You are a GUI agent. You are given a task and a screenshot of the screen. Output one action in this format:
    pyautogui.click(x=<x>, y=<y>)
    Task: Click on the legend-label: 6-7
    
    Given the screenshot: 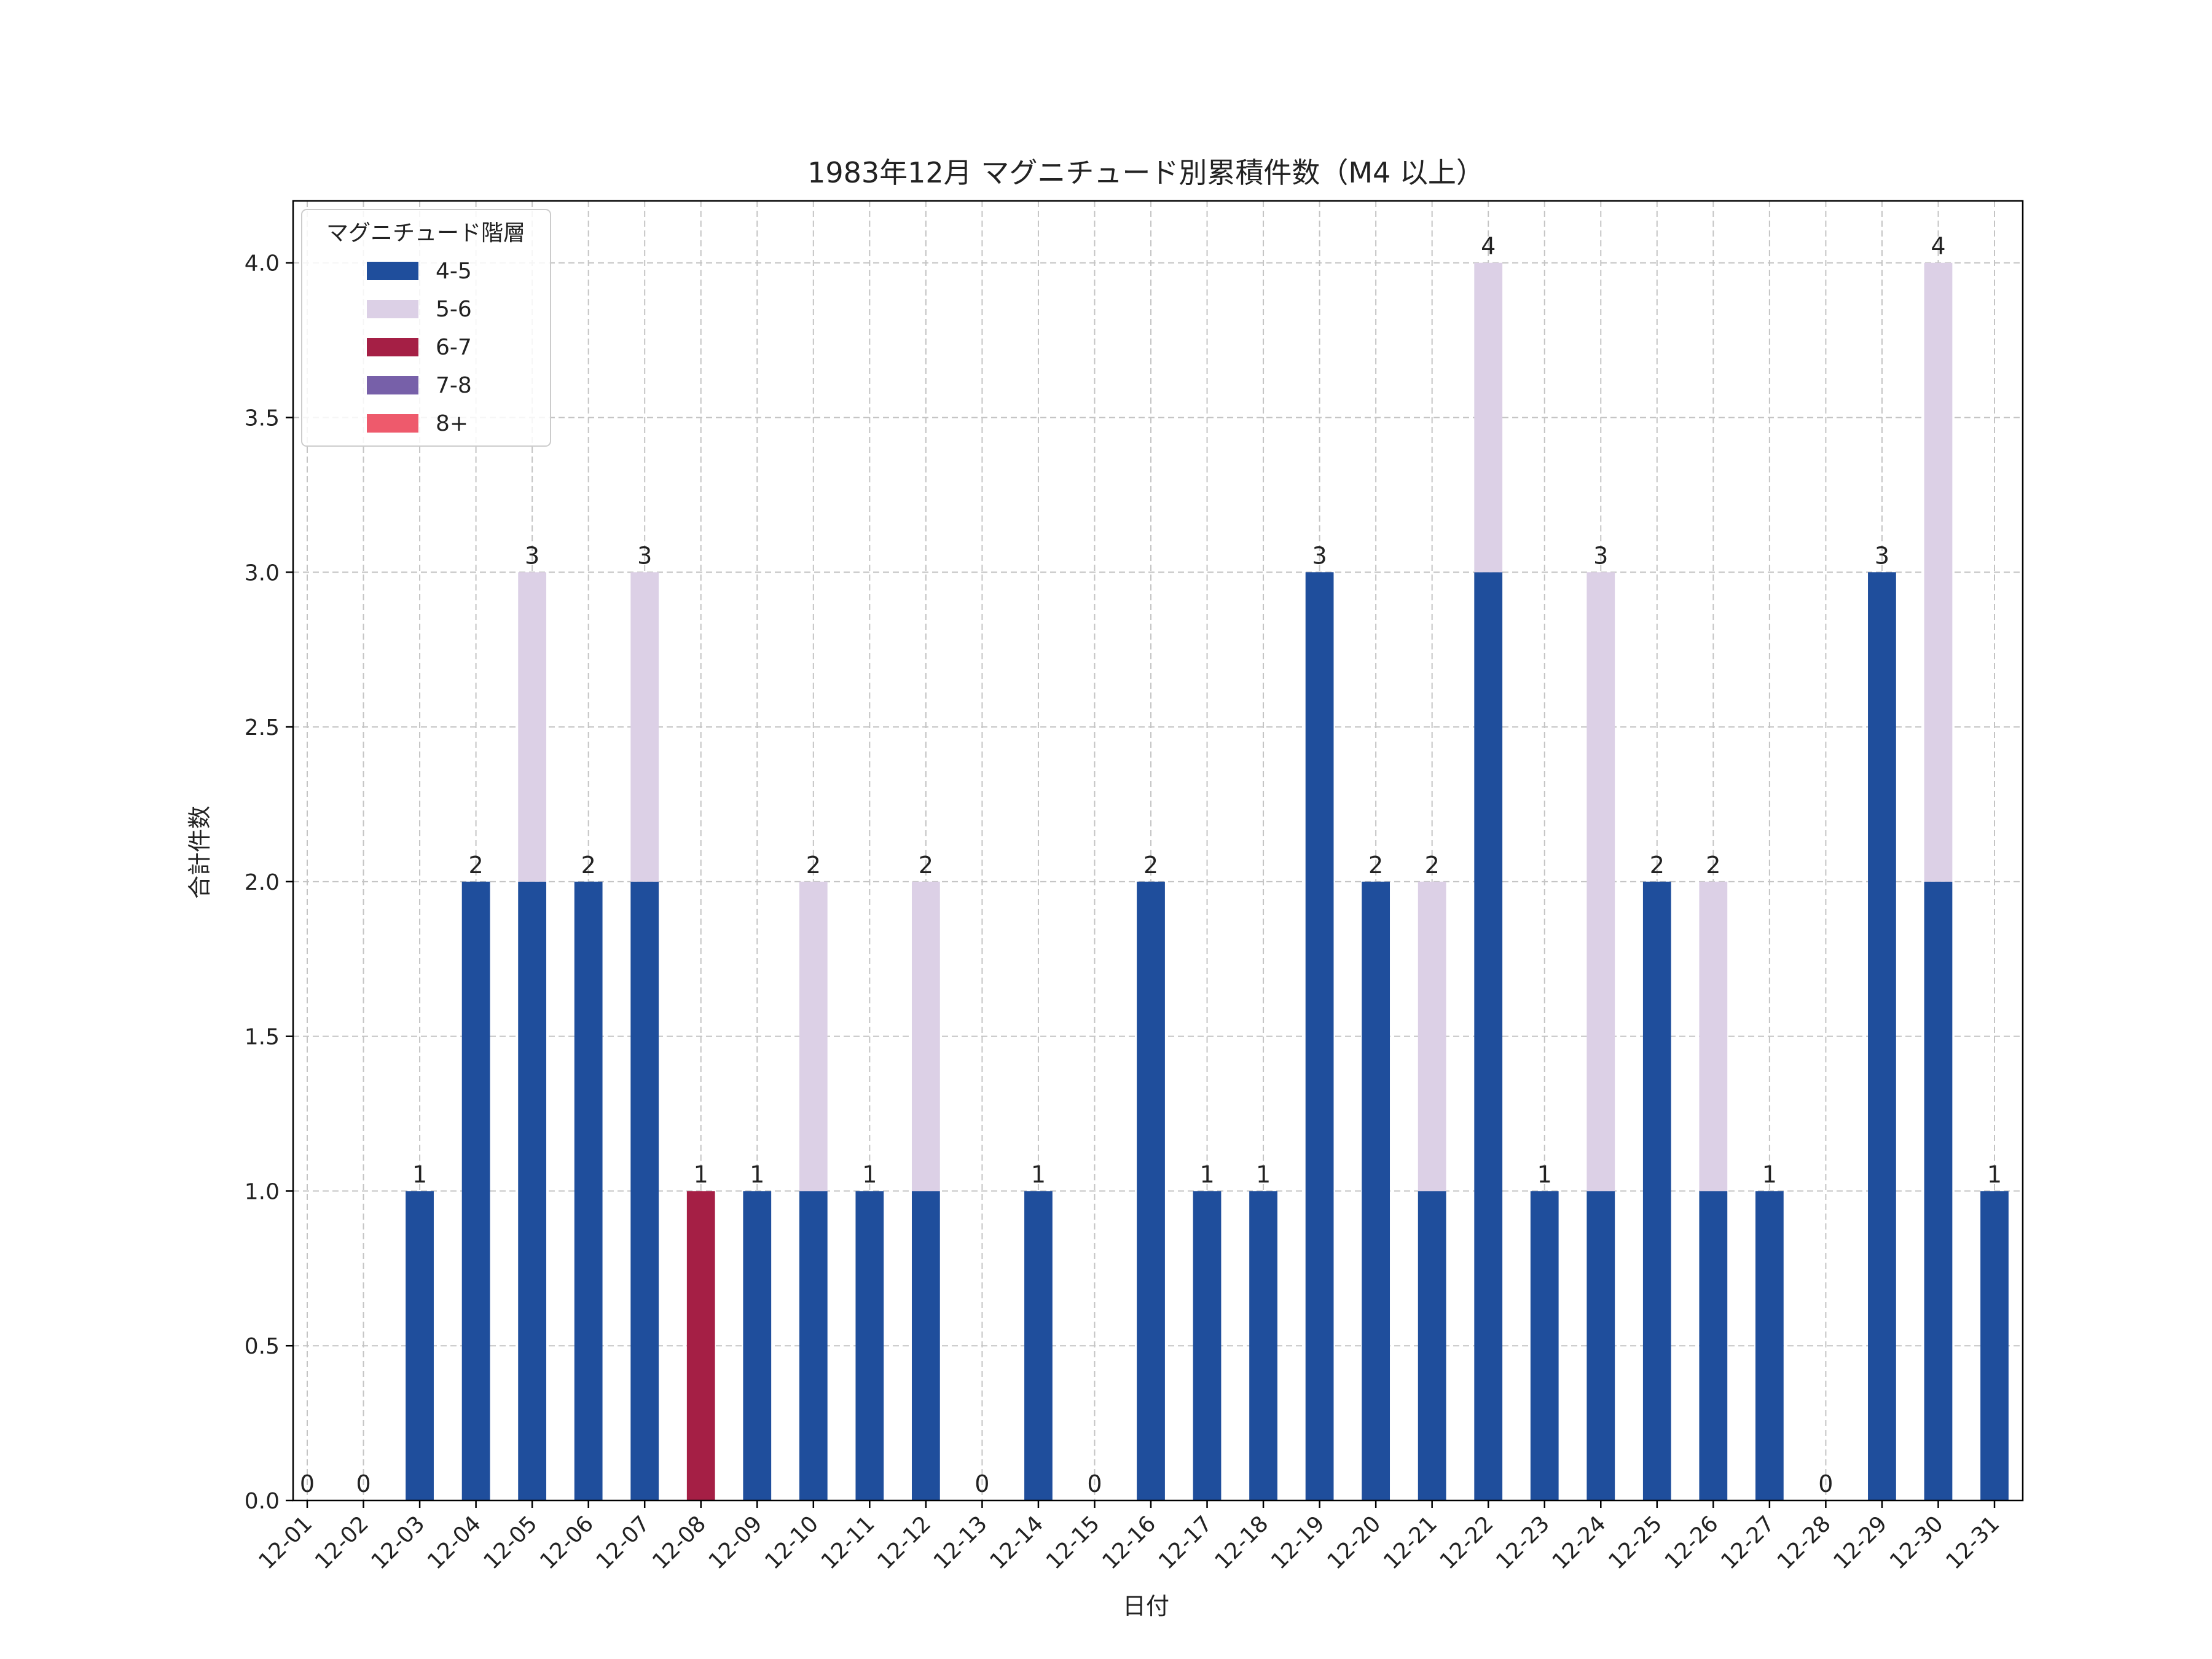 What is the action you would take?
    pyautogui.click(x=454, y=347)
    